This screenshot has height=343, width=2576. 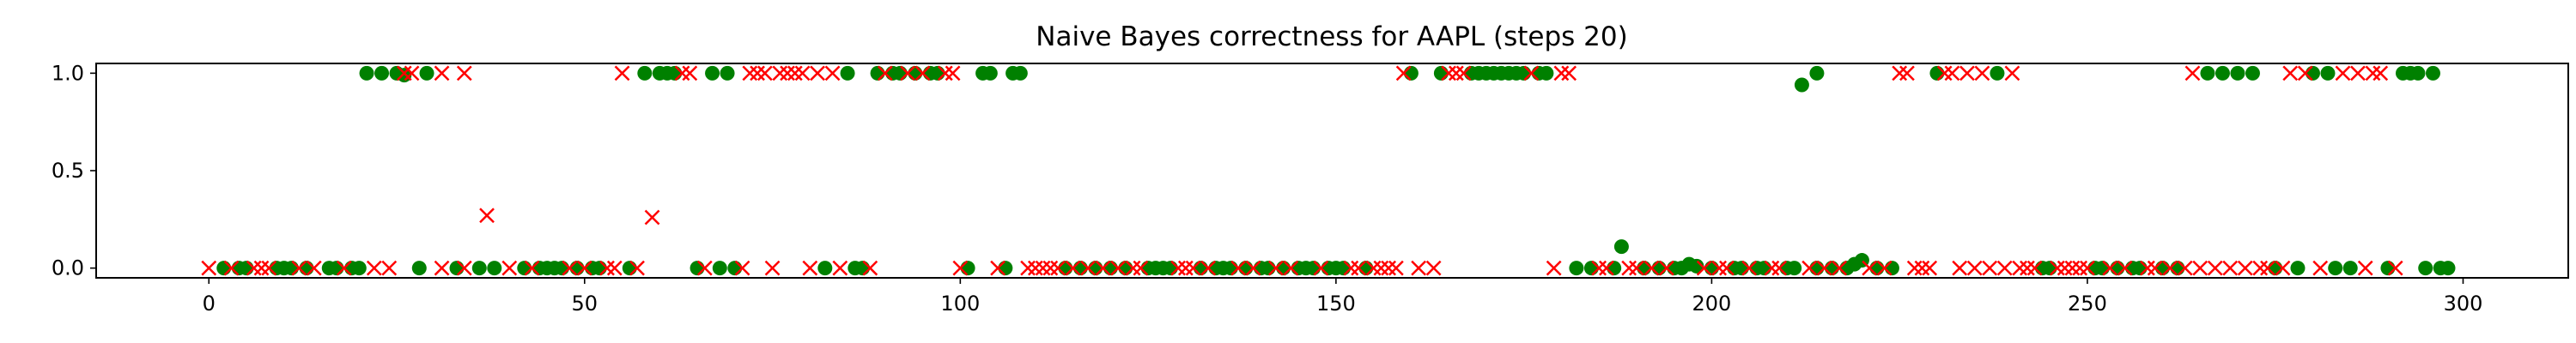 What do you see at coordinates (2087, 304) in the screenshot?
I see `x-tick-label: 250` at bounding box center [2087, 304].